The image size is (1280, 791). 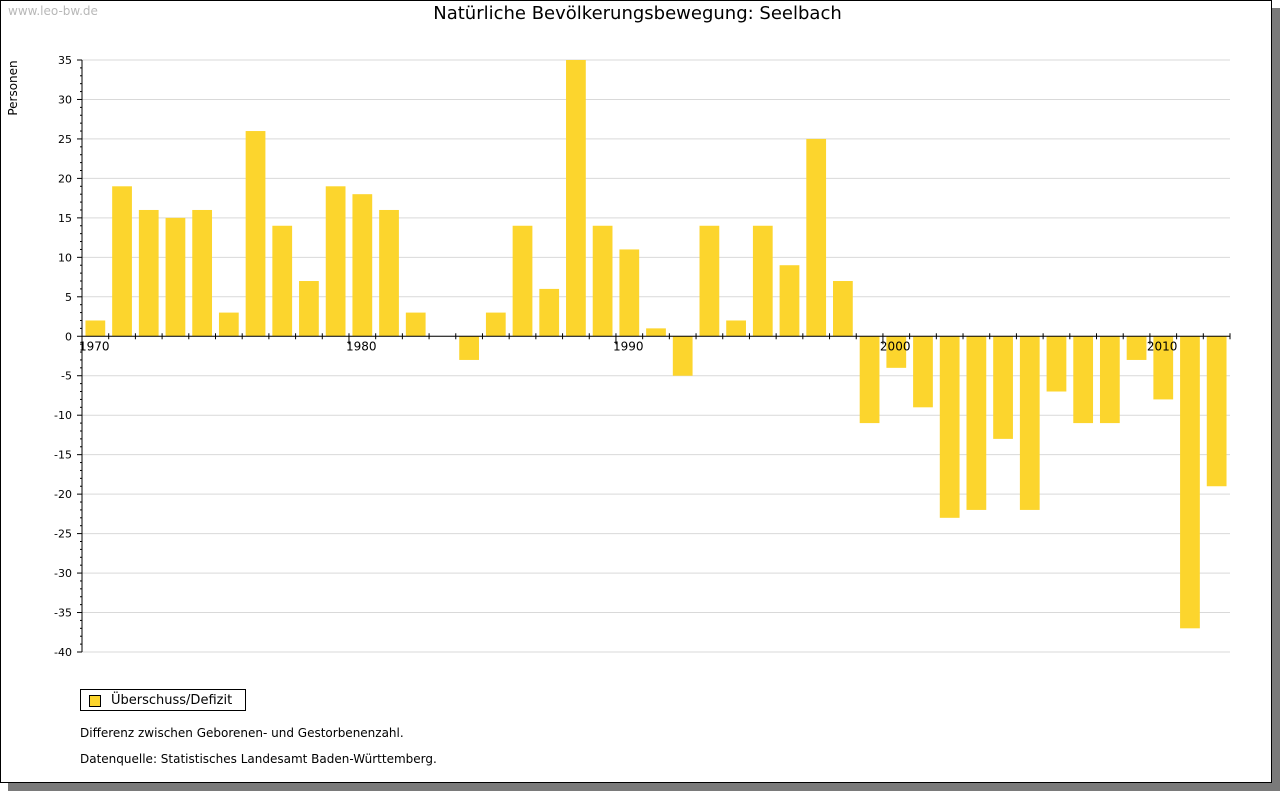 What do you see at coordinates (63, 455) in the screenshot?
I see `y-tick-label: -15` at bounding box center [63, 455].